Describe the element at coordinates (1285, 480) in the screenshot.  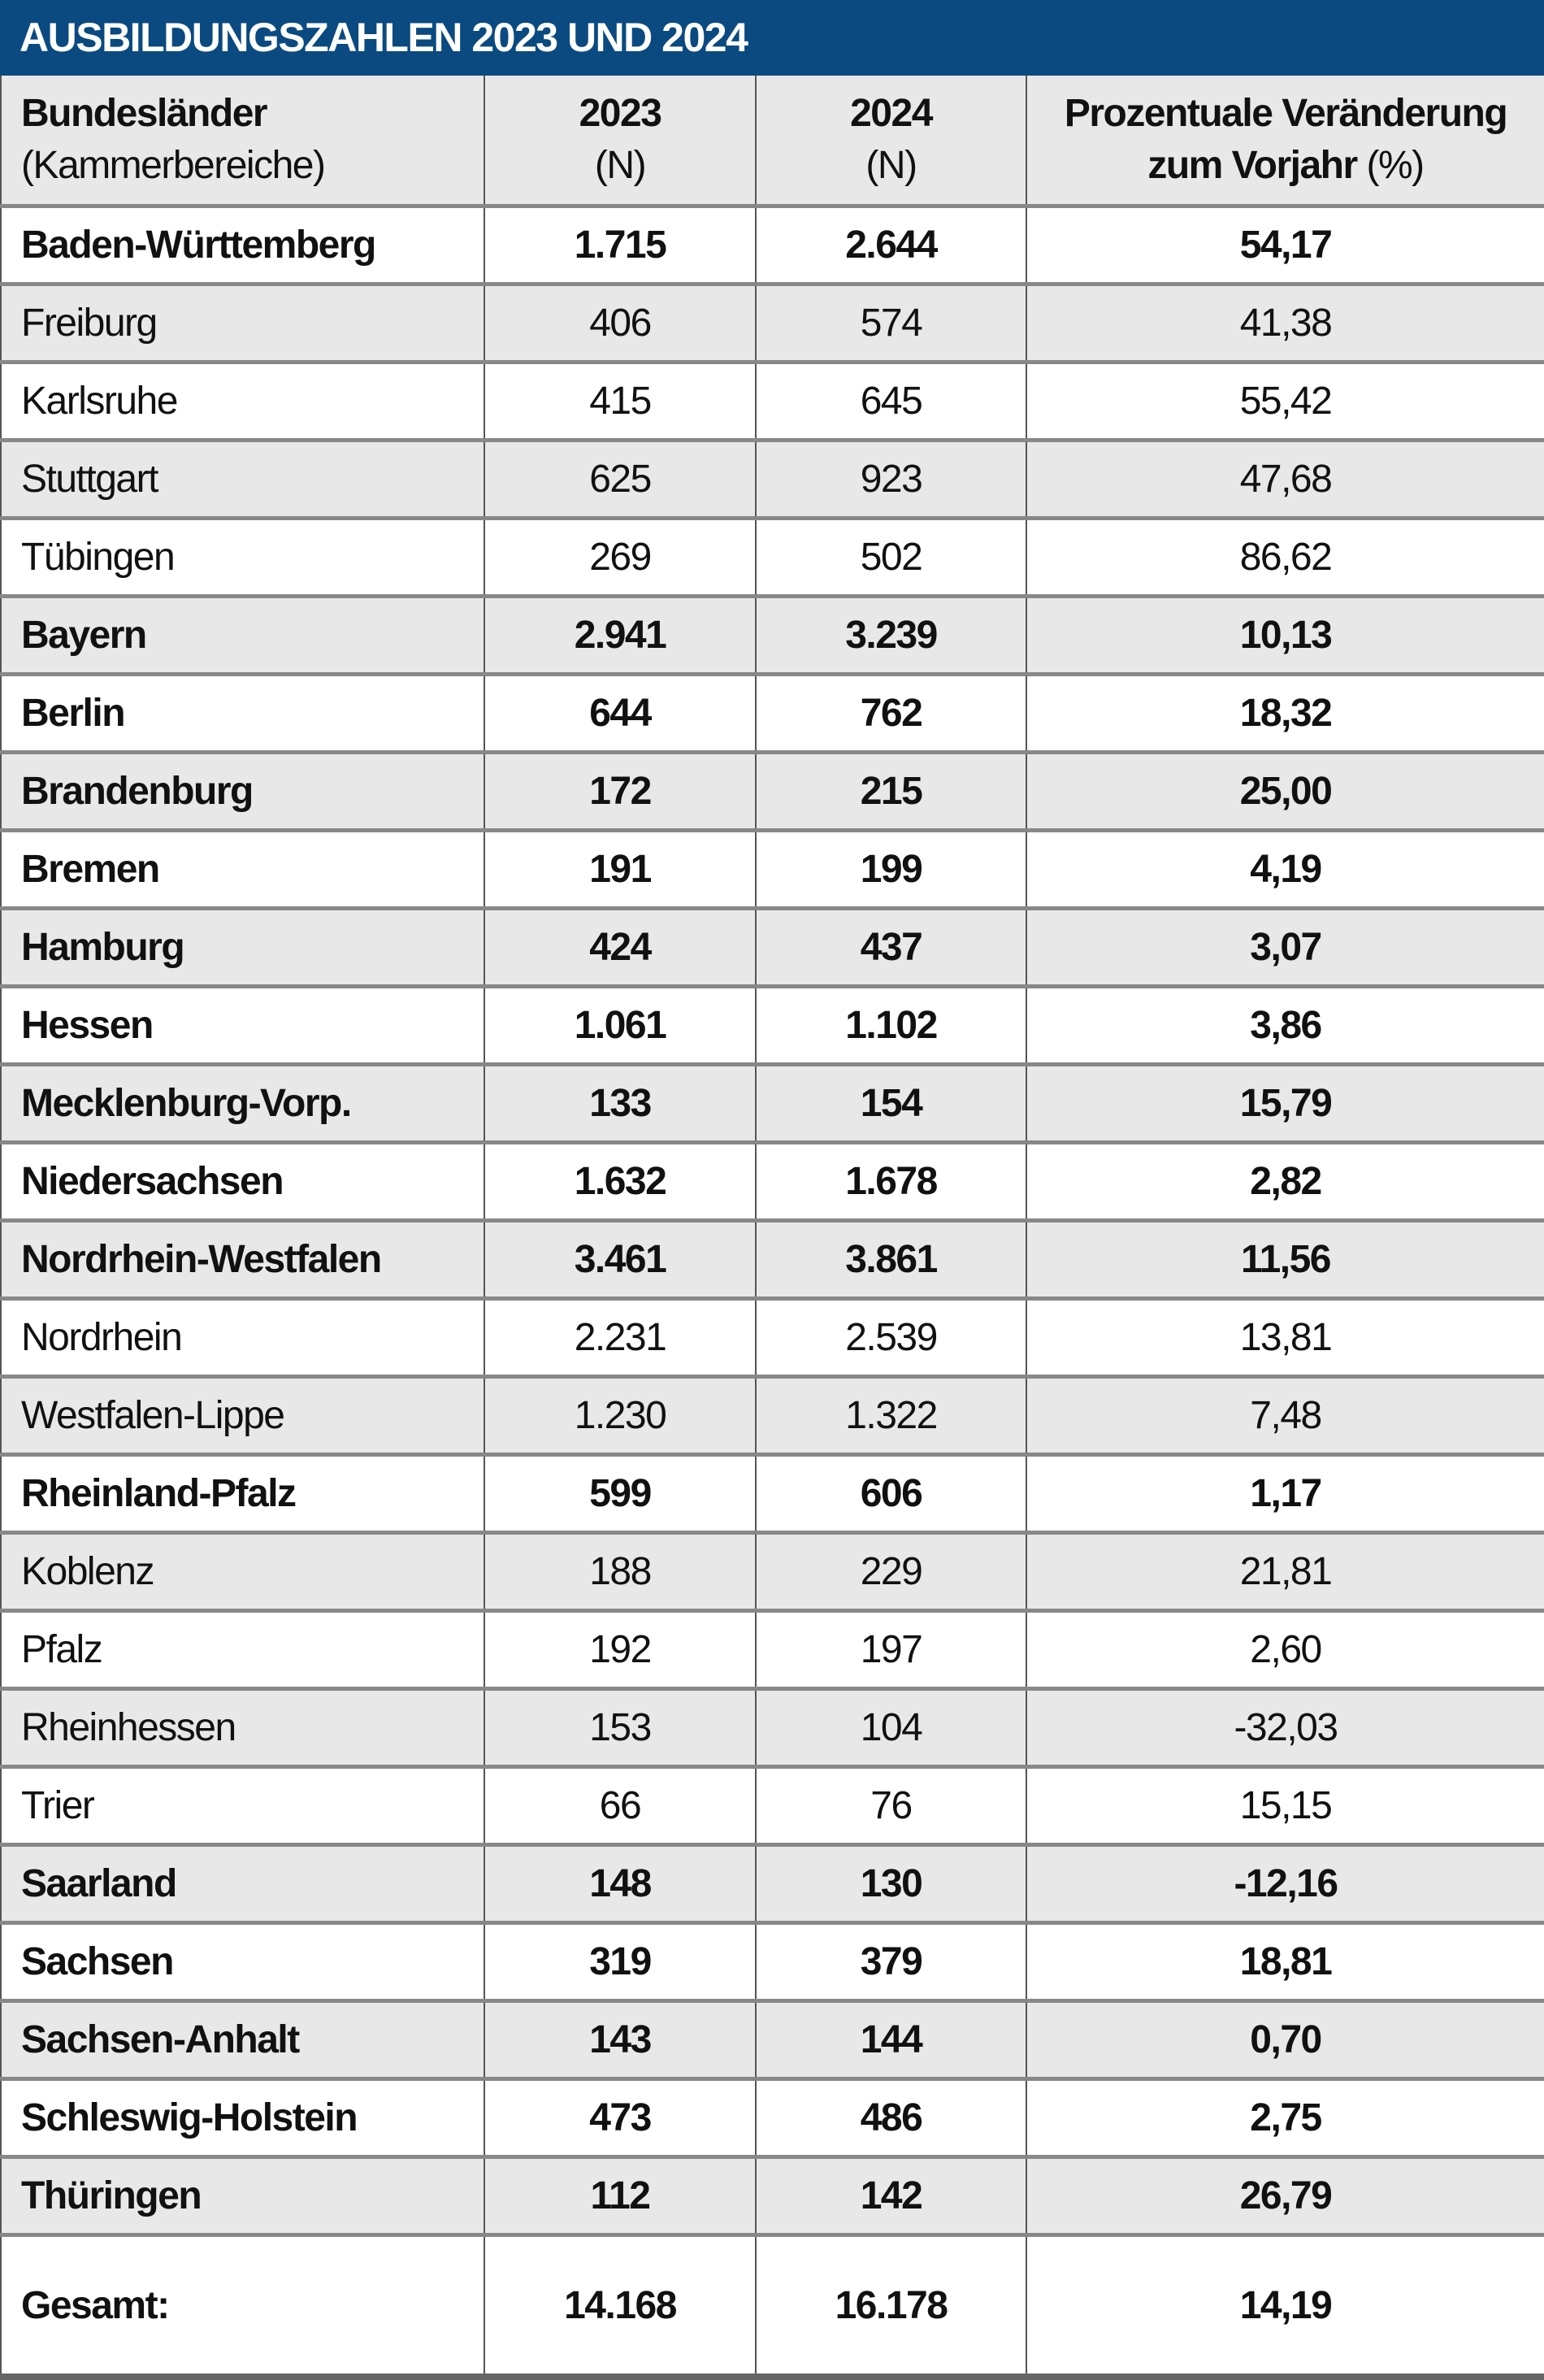
I see `change-cell: 47,68` at that location.